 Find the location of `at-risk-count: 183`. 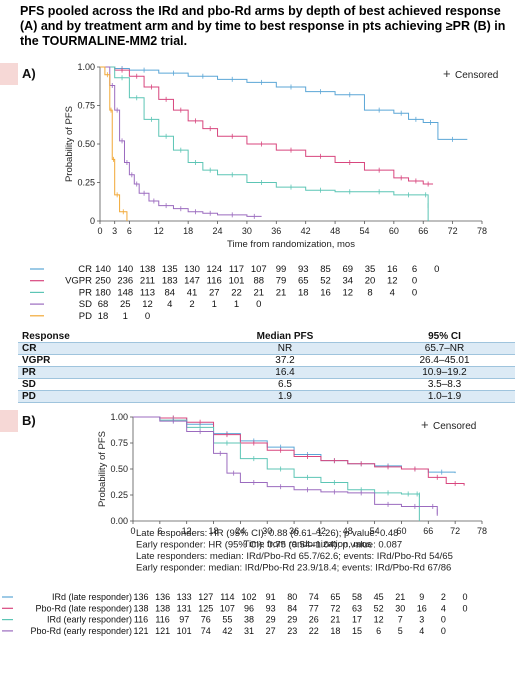

at-risk-count: 183 is located at coordinates (170, 281).